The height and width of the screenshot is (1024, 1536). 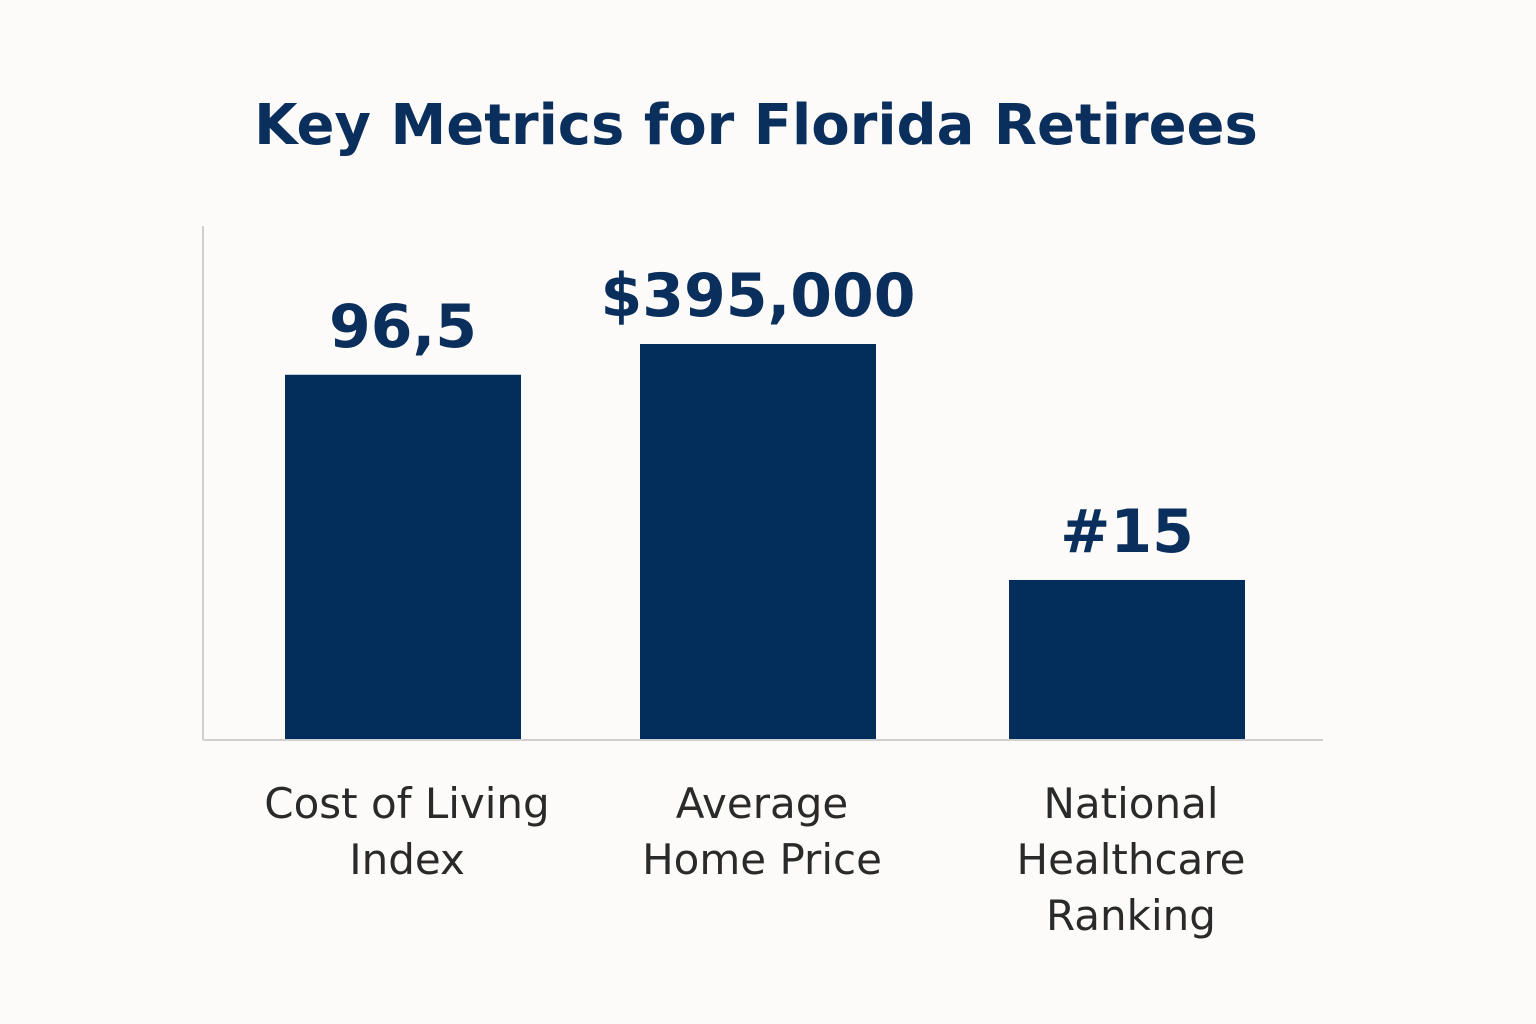 I want to click on category-label: Cost of Living, so click(x=406, y=803).